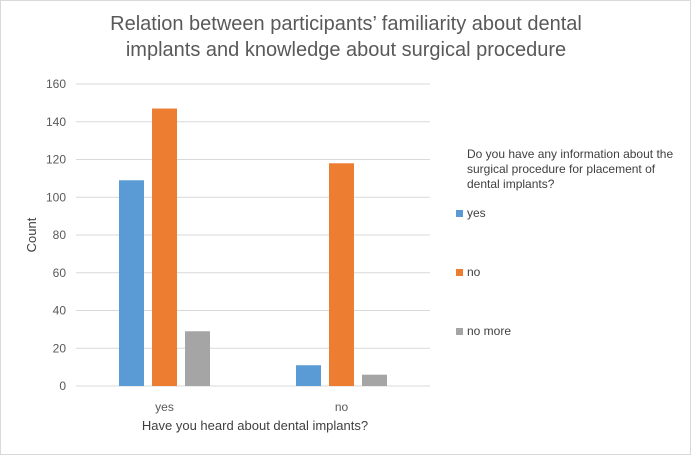  What do you see at coordinates (31, 234) in the screenshot?
I see `y-axis-title: Count` at bounding box center [31, 234].